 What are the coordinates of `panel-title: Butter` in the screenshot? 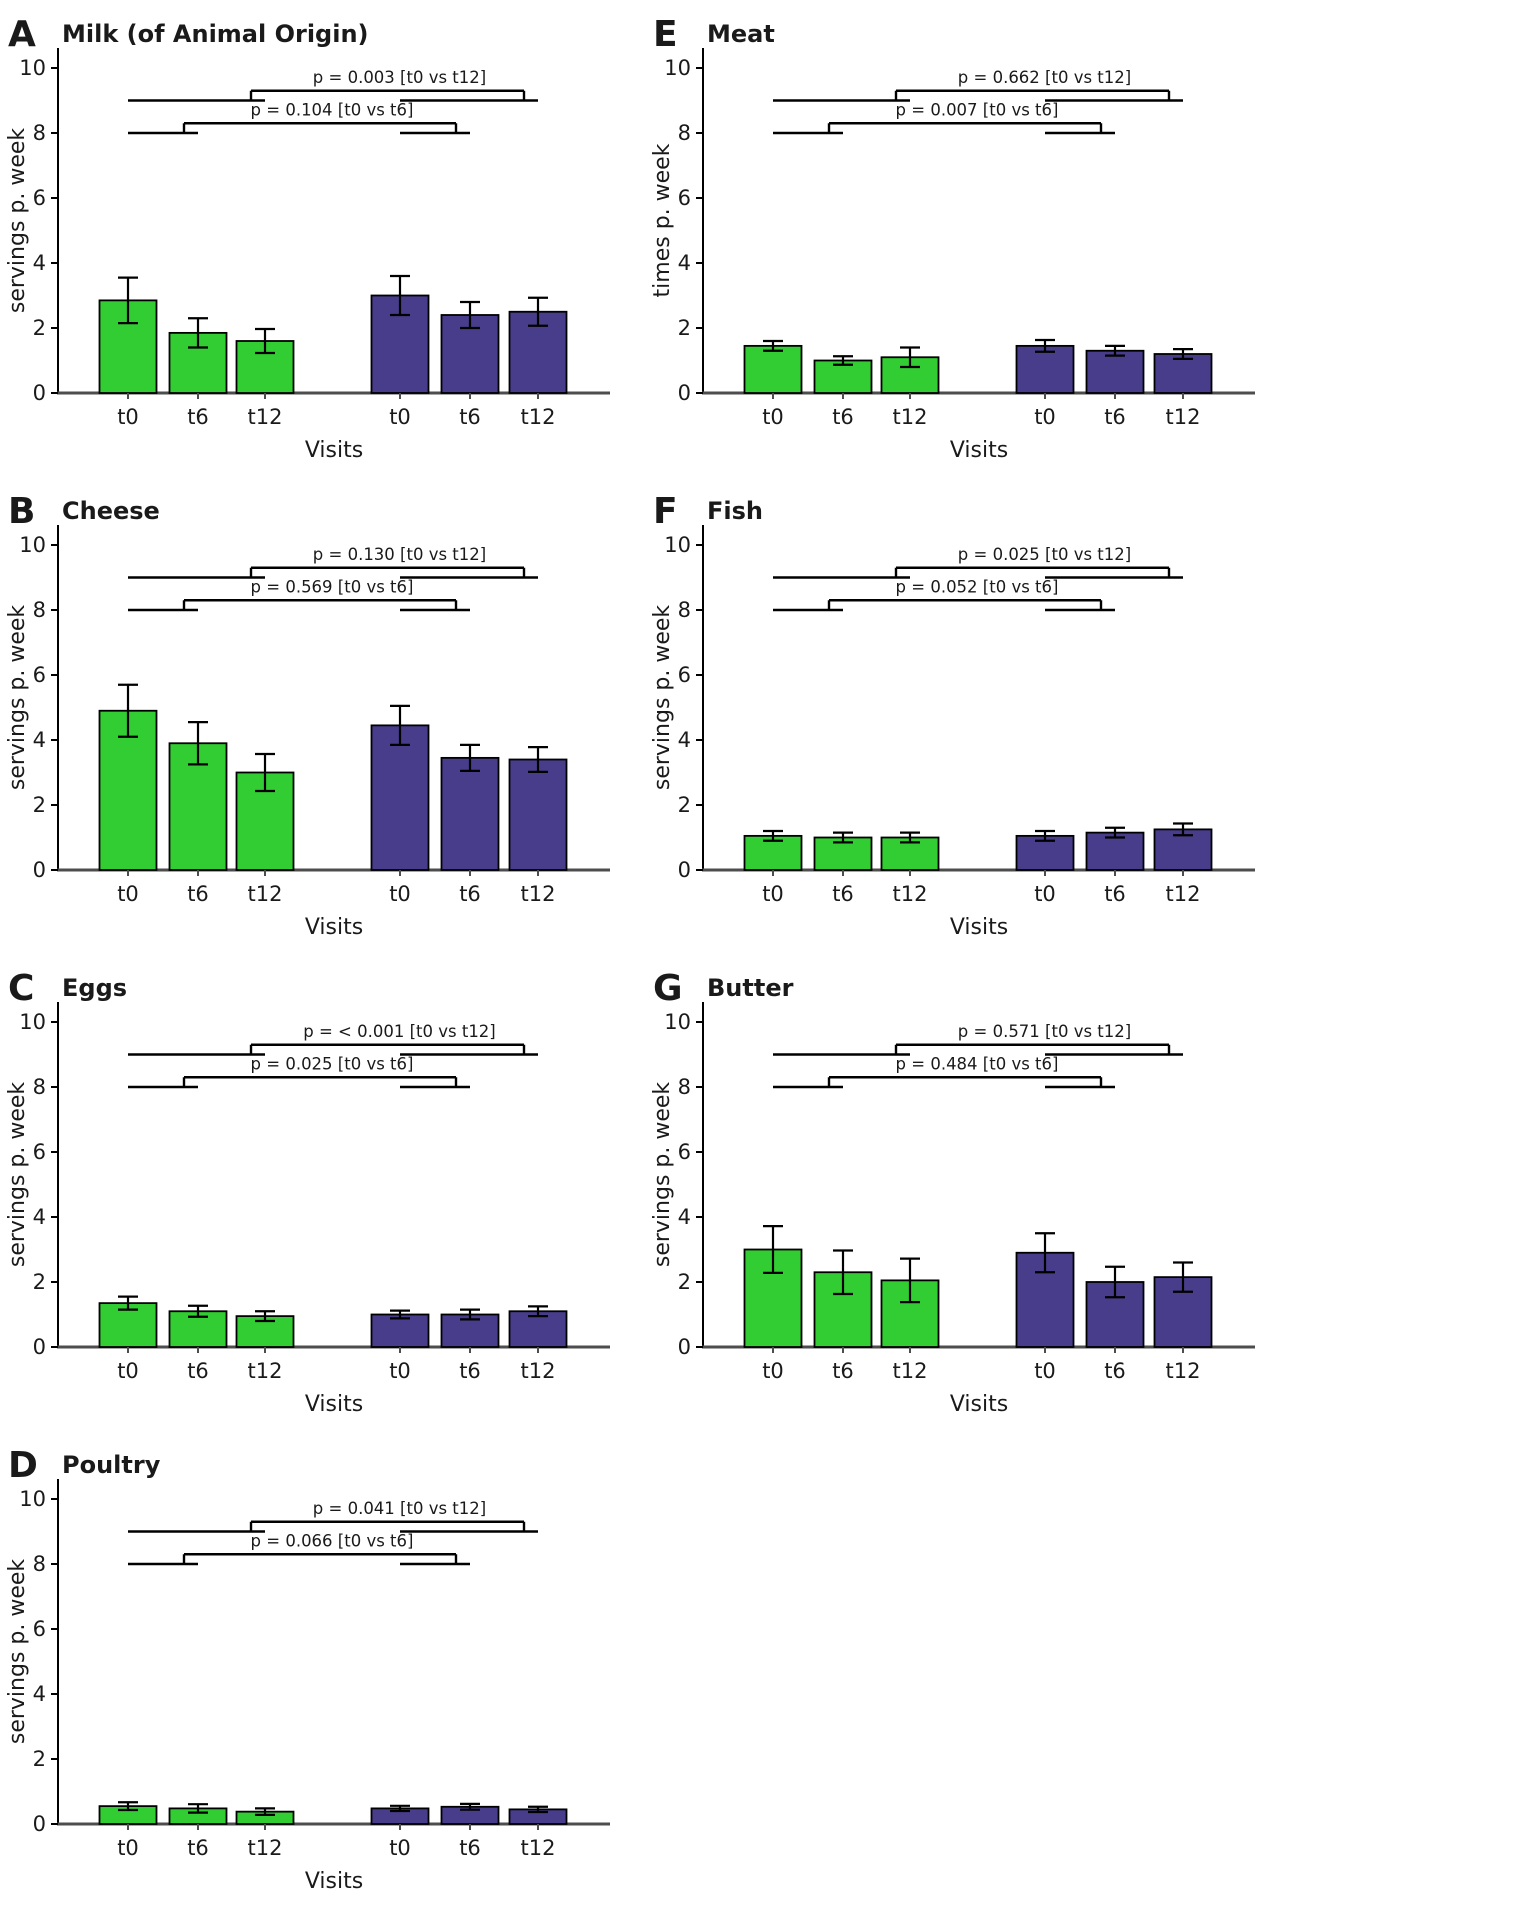 It's located at (750, 988).